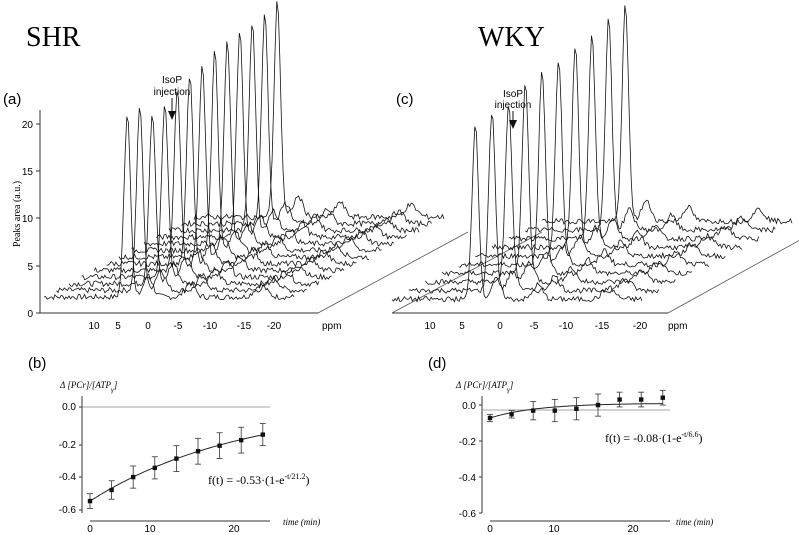 This screenshot has width=799, height=535. I want to click on xtick-label-a: 5, so click(118, 326).